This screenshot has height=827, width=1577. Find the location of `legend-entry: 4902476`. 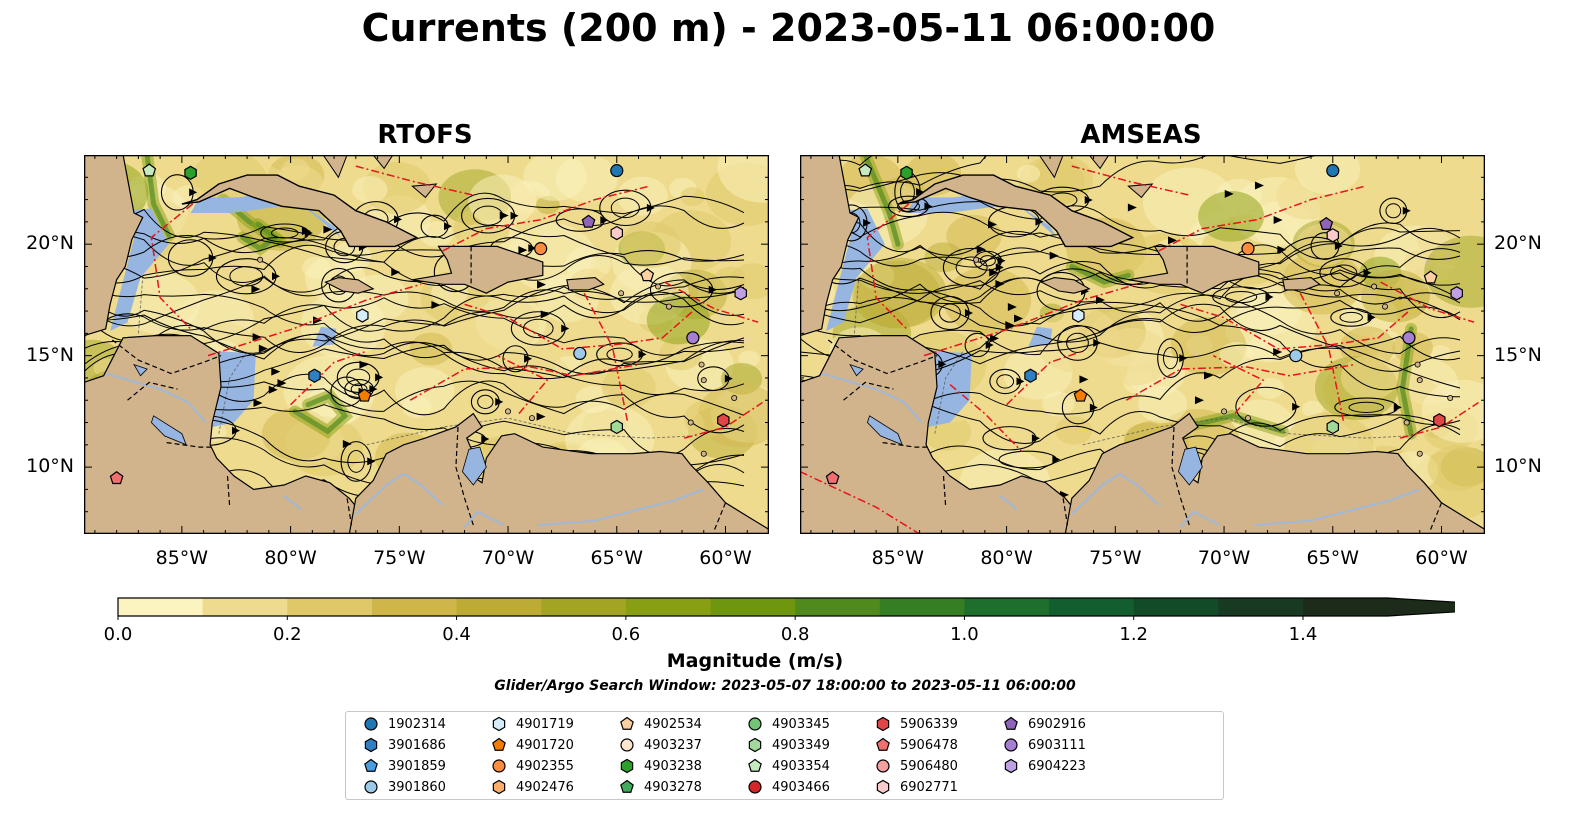

legend-entry: 4902476 is located at coordinates (532, 787).